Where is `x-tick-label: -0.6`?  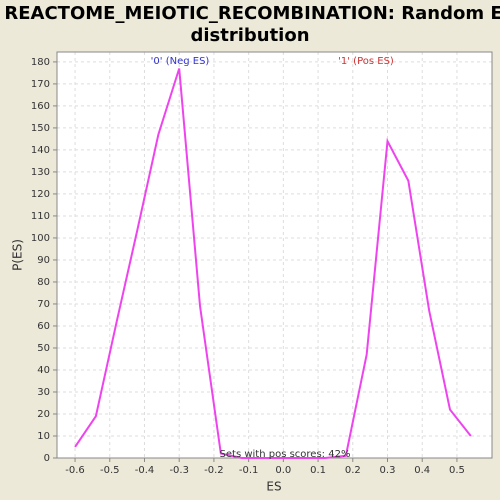 x-tick-label: -0.6 is located at coordinates (75, 470).